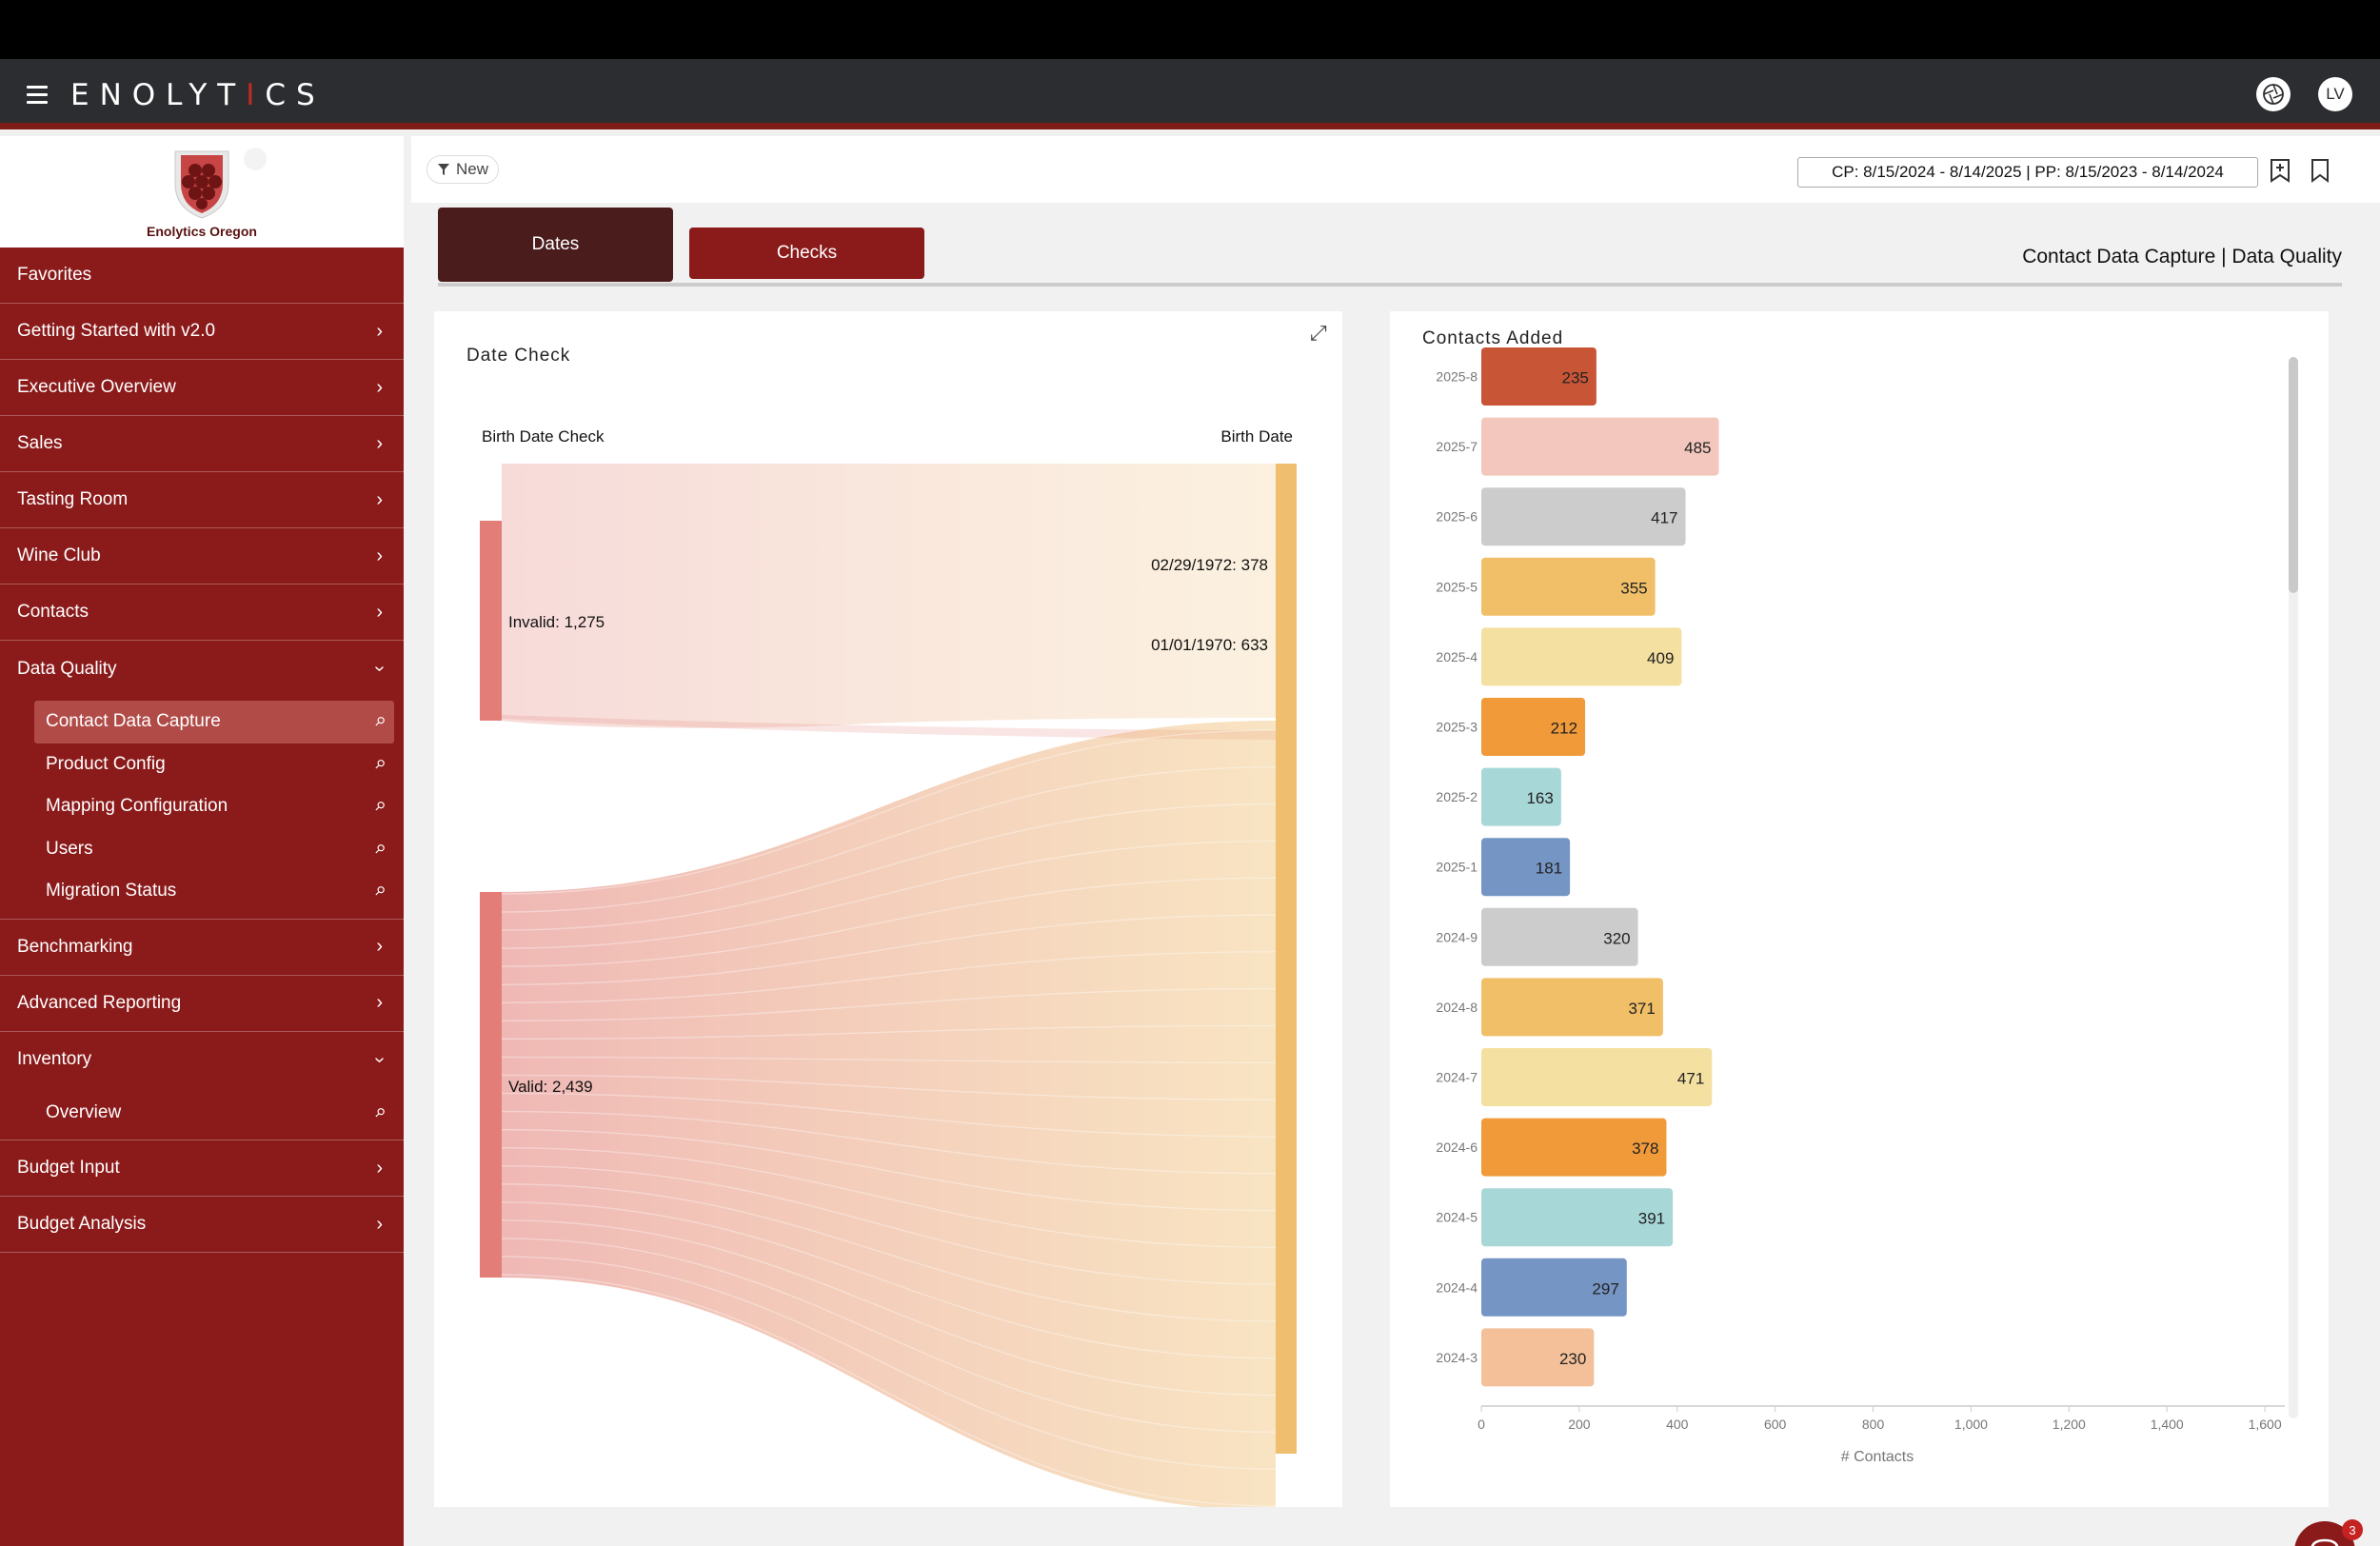 The width and height of the screenshot is (2380, 1546). Describe the element at coordinates (1457, 1357) in the screenshot. I see `bar-category-label: 2024-3` at that location.